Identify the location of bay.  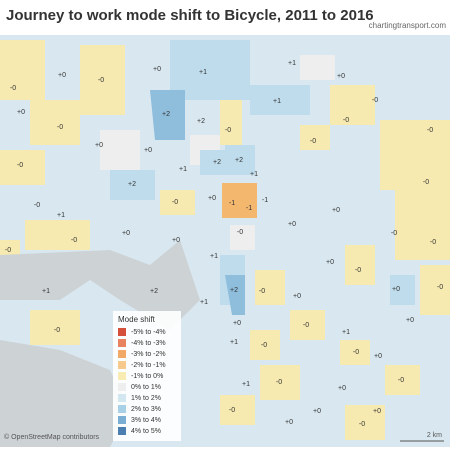
(65, 393).